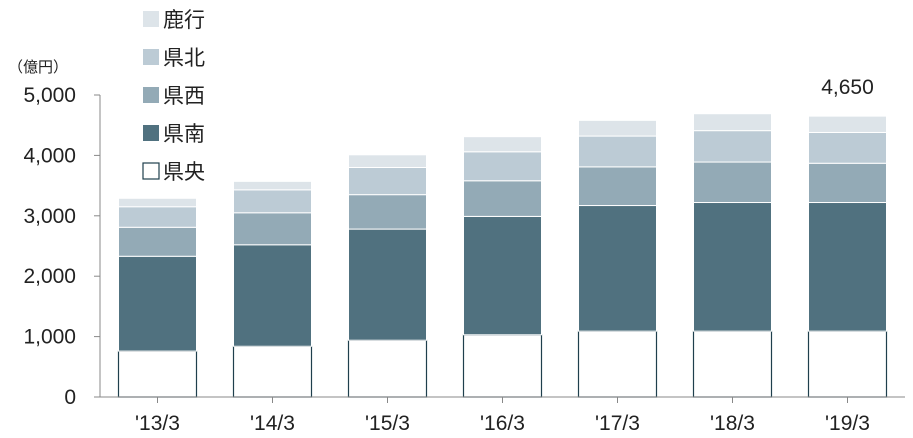  What do you see at coordinates (49, 155) in the screenshot?
I see `y-tick-label: 4,000` at bounding box center [49, 155].